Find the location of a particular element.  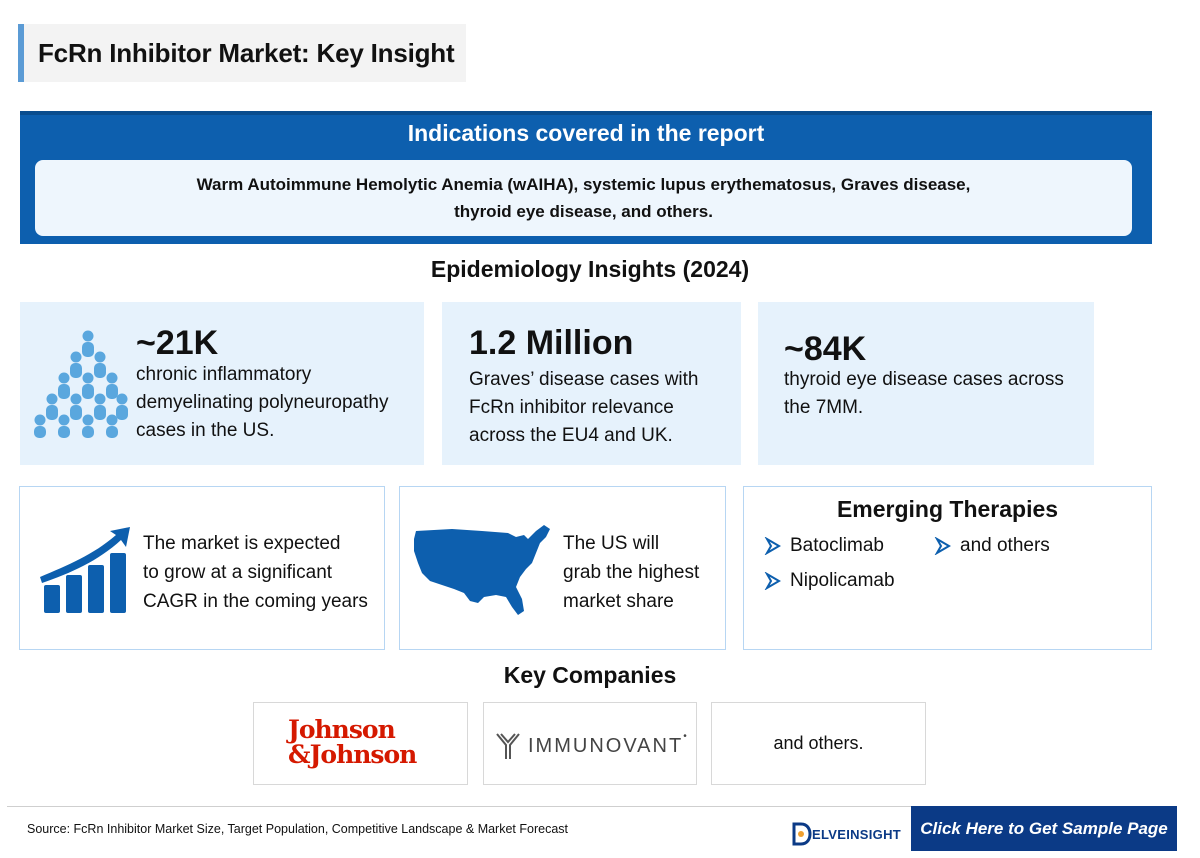

delveinsight-logo: ELVEINSIGHT is located at coordinates (846, 834).